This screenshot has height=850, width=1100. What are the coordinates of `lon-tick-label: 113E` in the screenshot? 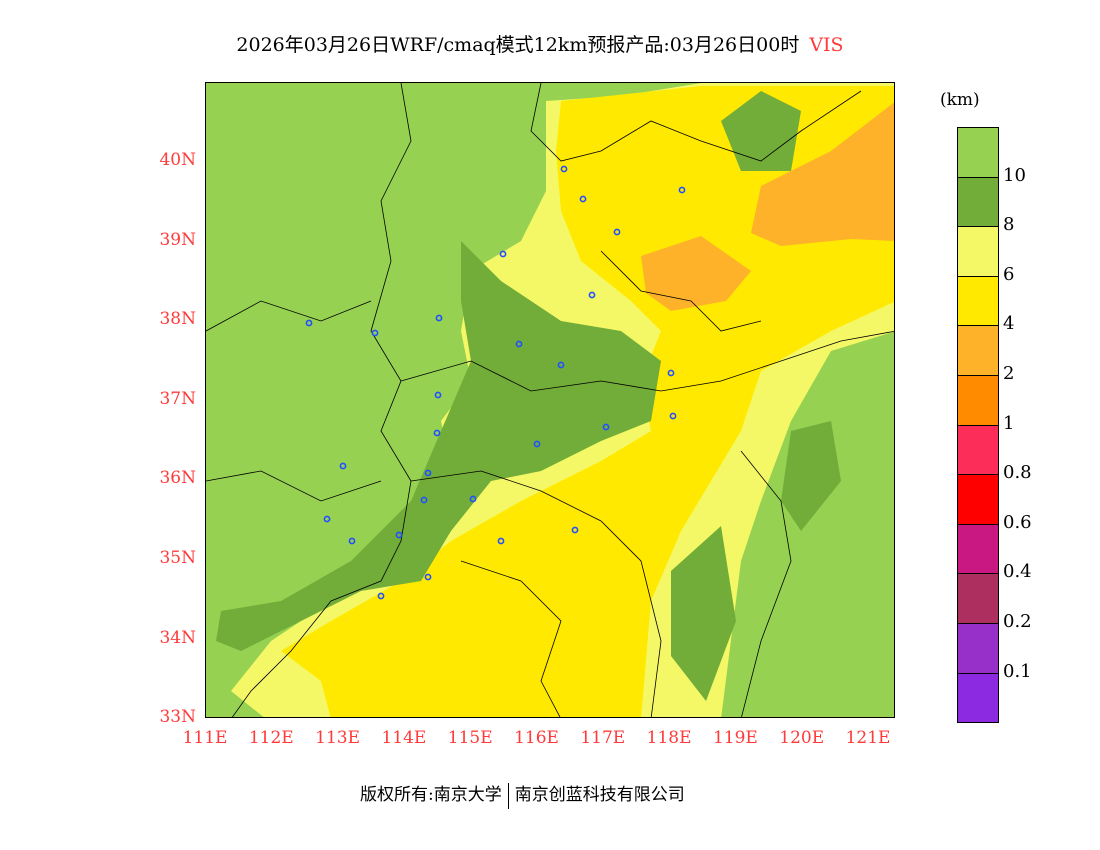 It's located at (338, 738).